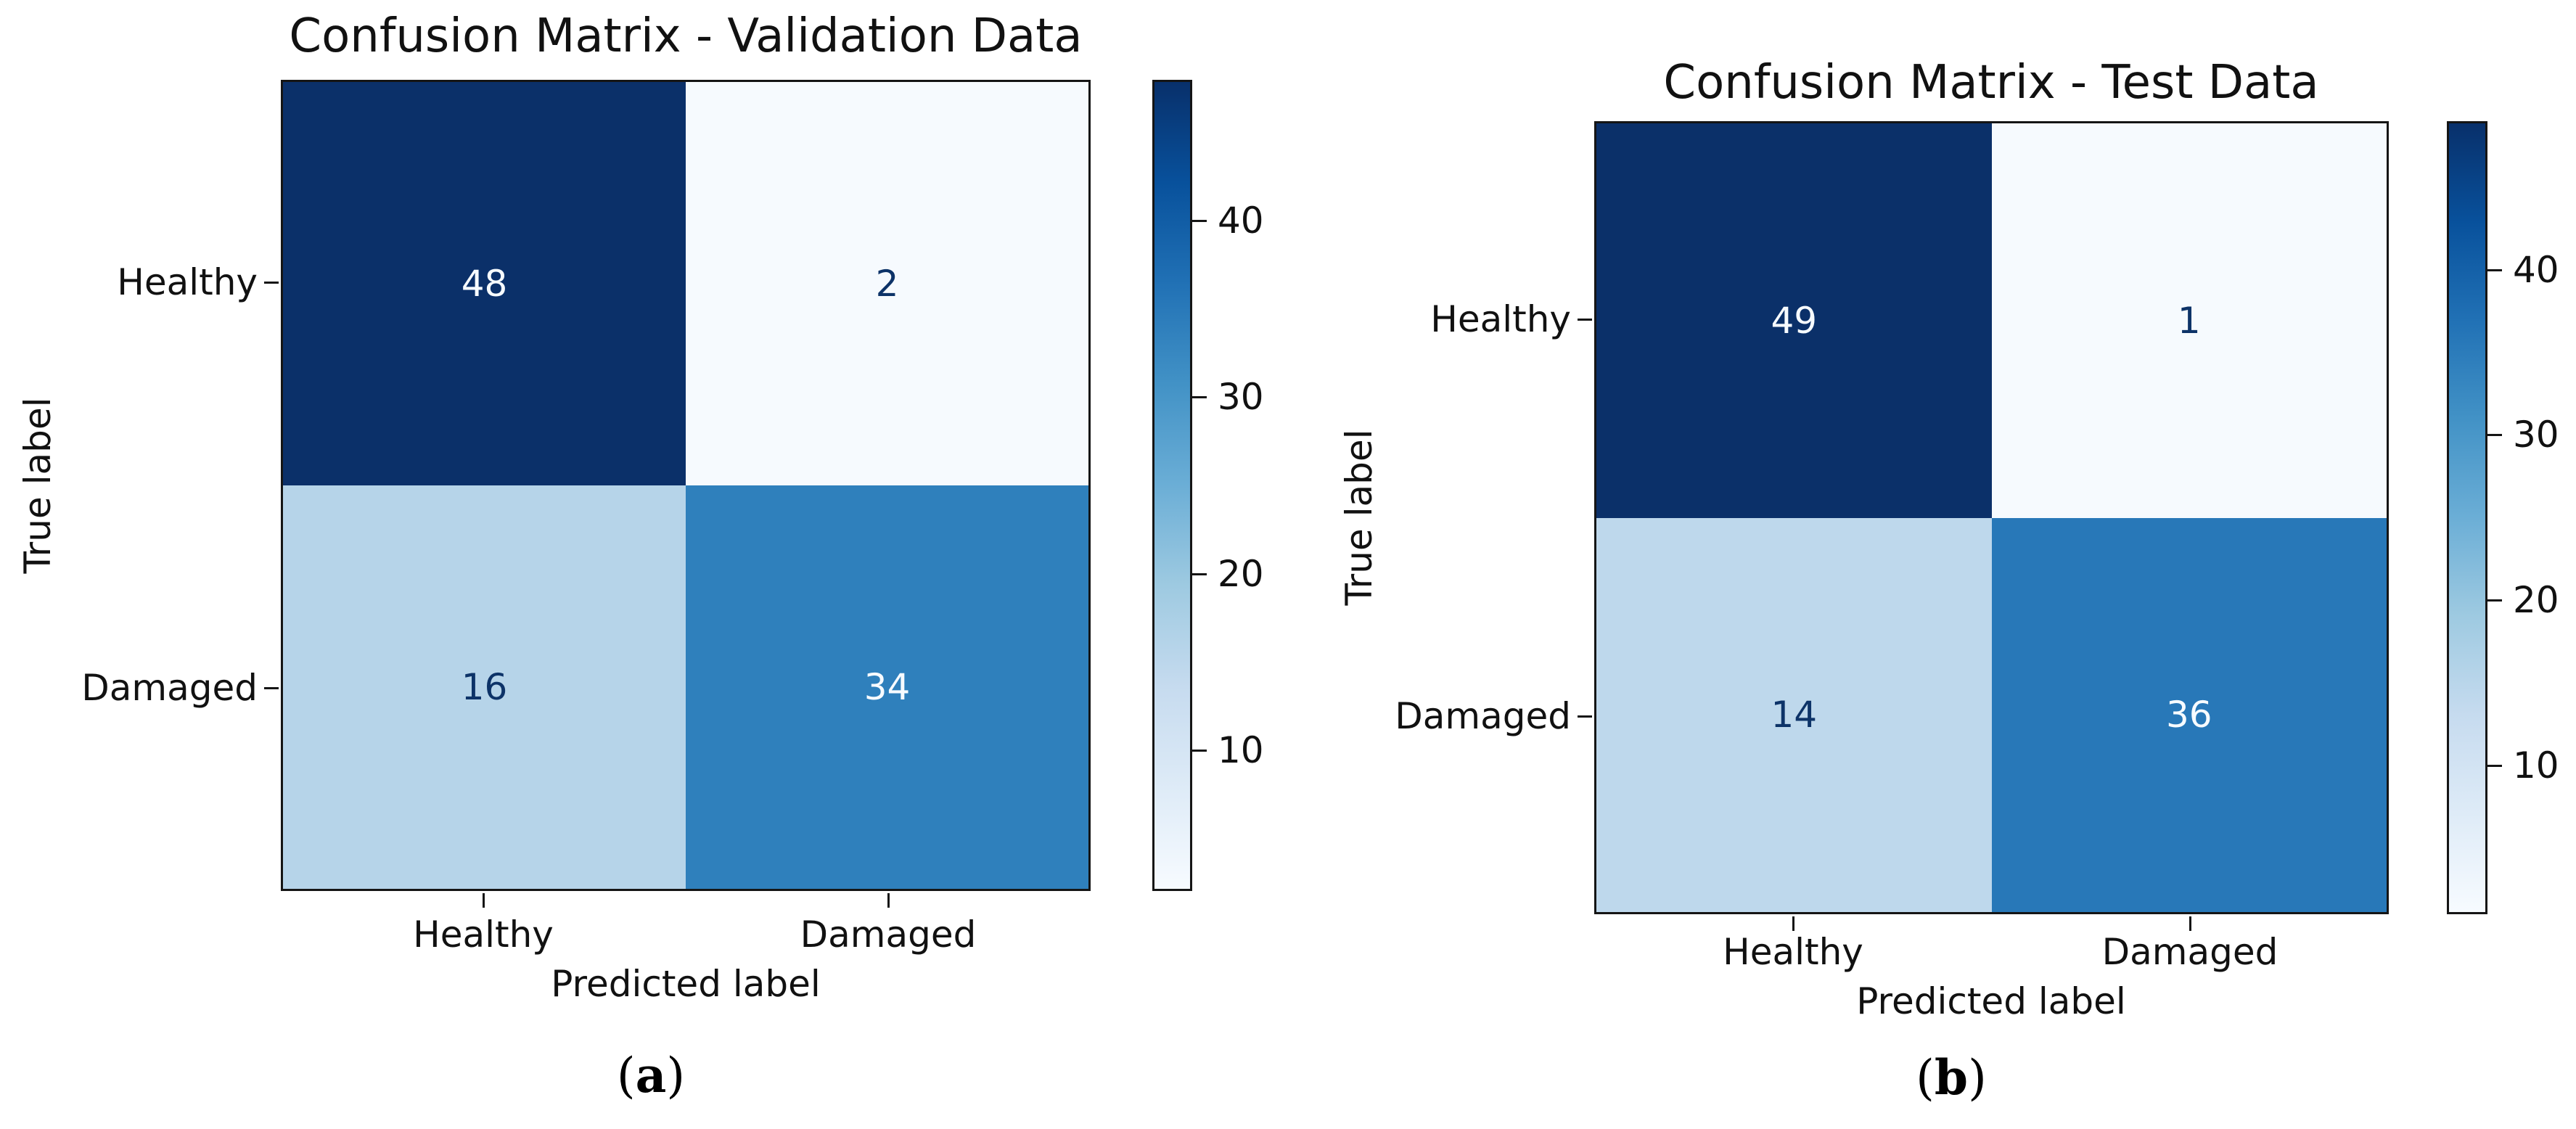 Image resolution: width=2576 pixels, height=1129 pixels. Describe the element at coordinates (2536, 435) in the screenshot. I see `panel-b-colorbar-label-30: 30` at that location.